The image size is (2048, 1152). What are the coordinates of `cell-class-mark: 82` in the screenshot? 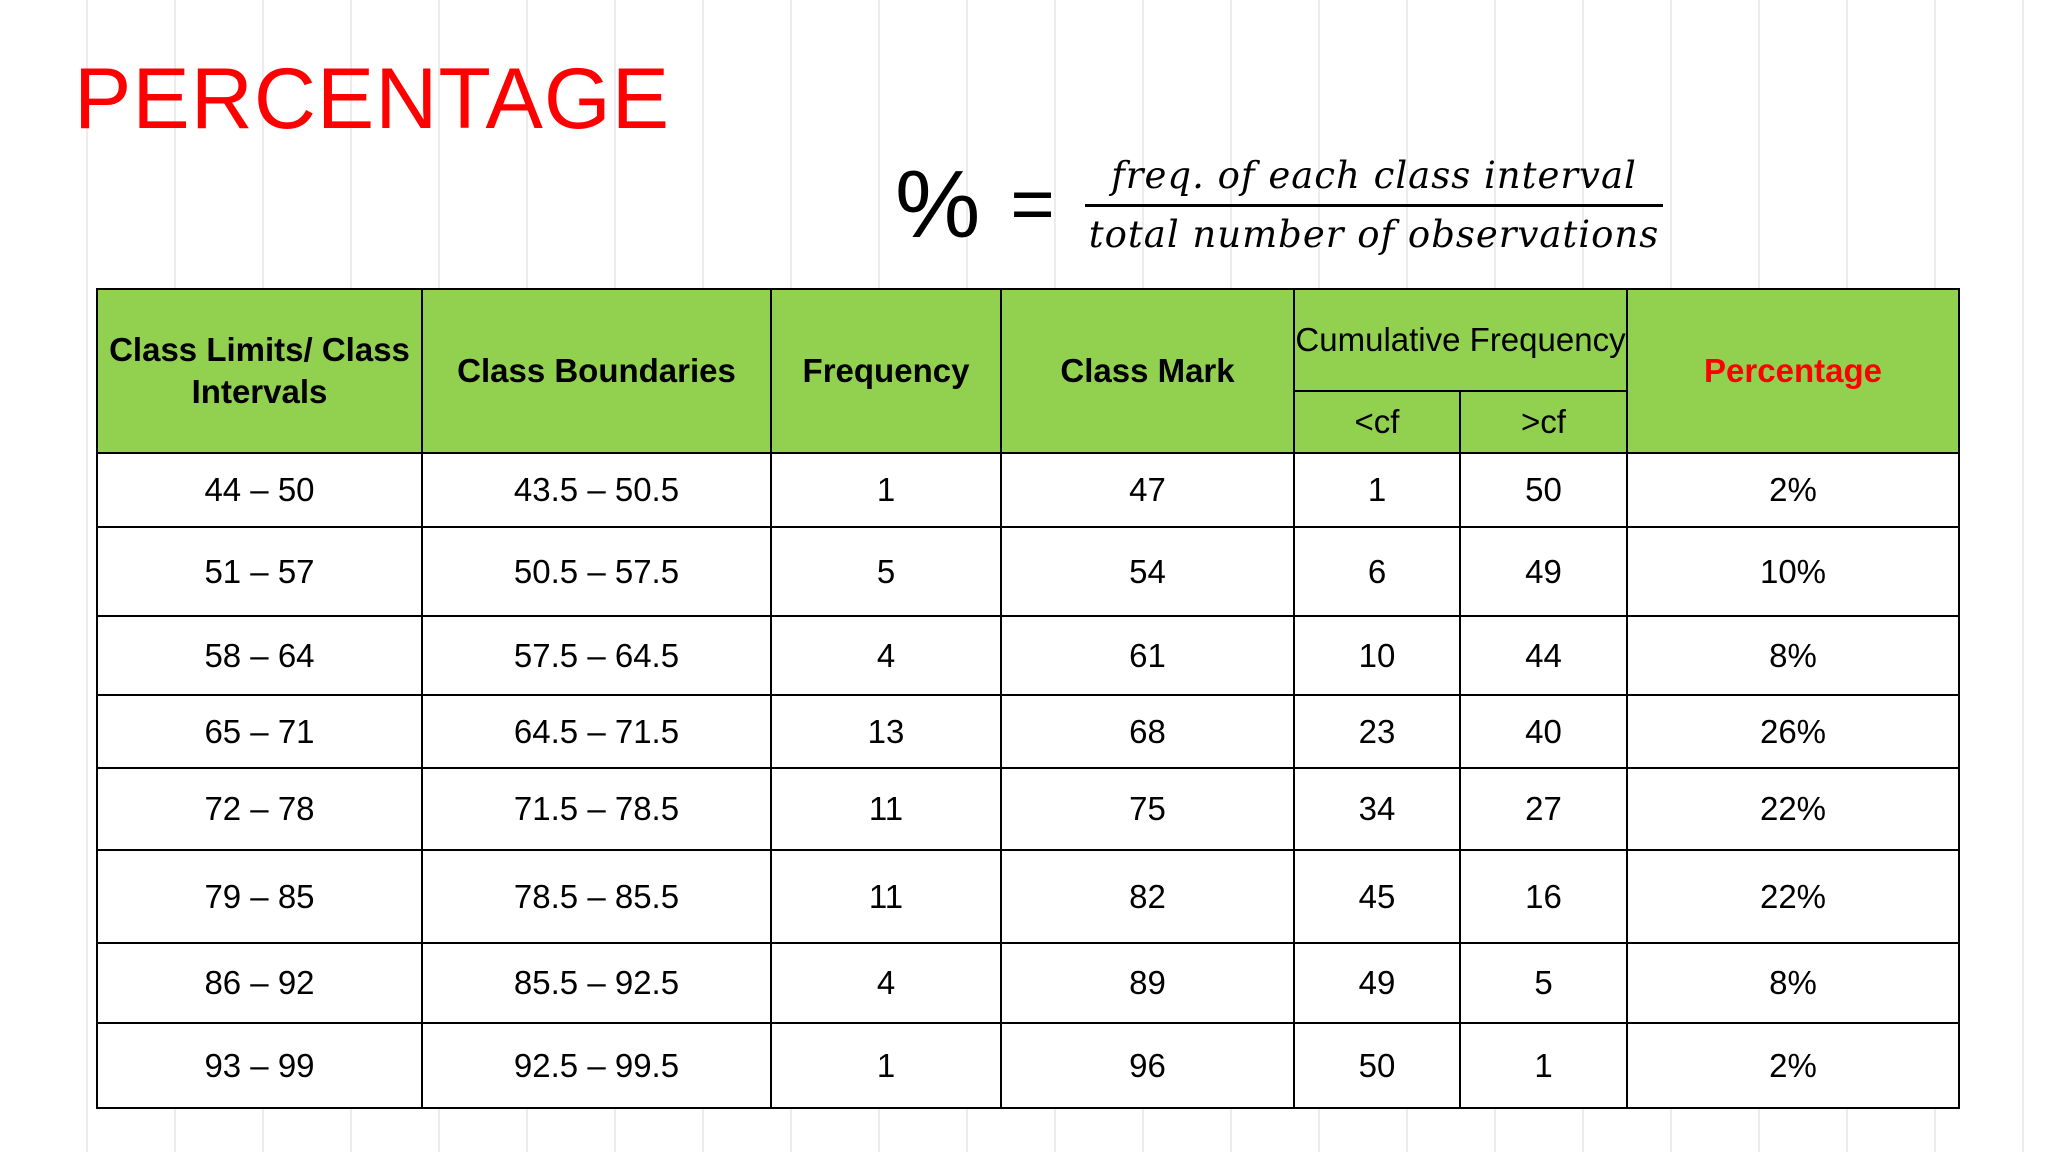 It's located at (1147, 896).